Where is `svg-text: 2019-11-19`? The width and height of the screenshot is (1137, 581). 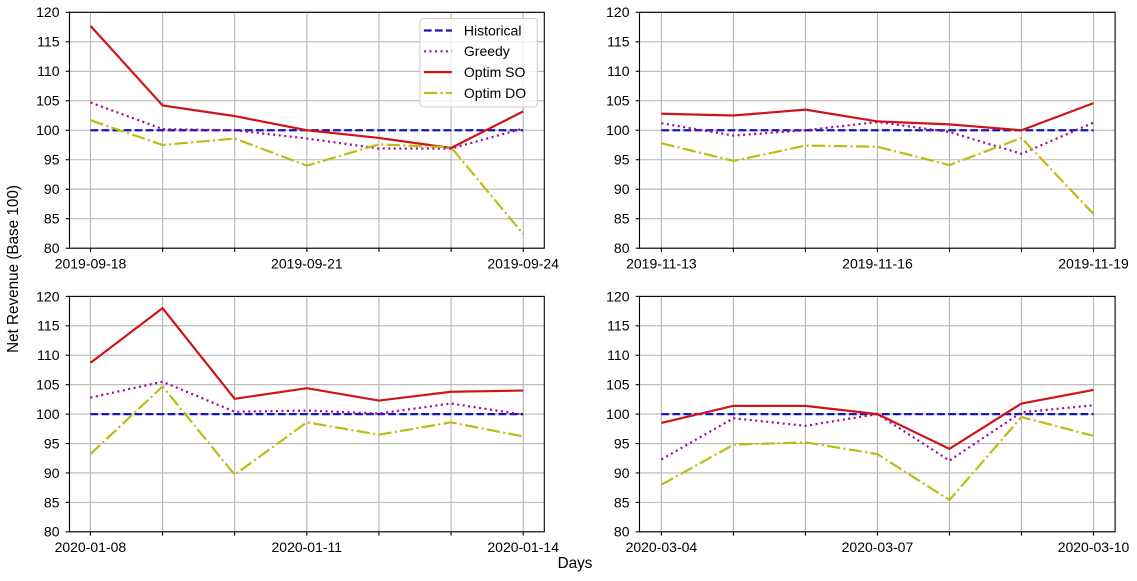
svg-text: 2019-11-19 is located at coordinates (1093, 264).